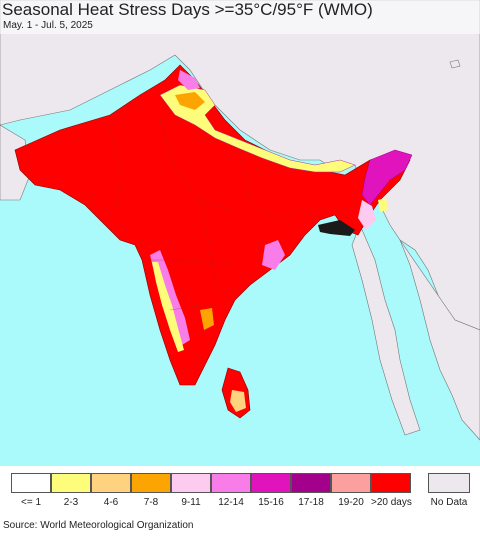 Image resolution: width=480 pixels, height=536 pixels. I want to click on northeast-magenta, so click(387, 177).